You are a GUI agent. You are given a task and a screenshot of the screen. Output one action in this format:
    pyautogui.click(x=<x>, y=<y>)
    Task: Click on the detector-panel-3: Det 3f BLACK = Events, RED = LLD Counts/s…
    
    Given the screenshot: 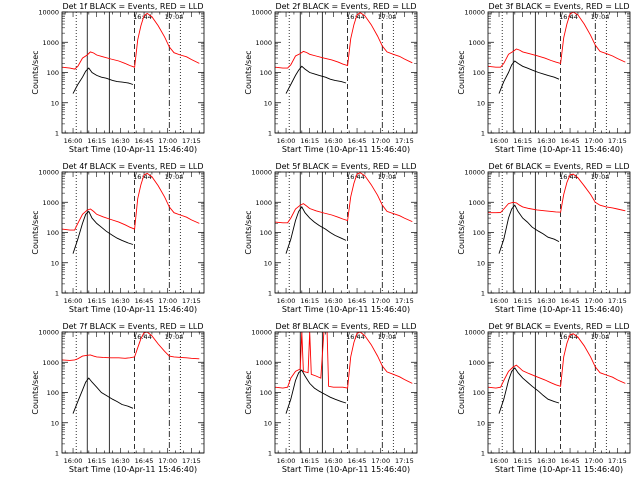 What is the action you would take?
    pyautogui.click(x=544, y=78)
    